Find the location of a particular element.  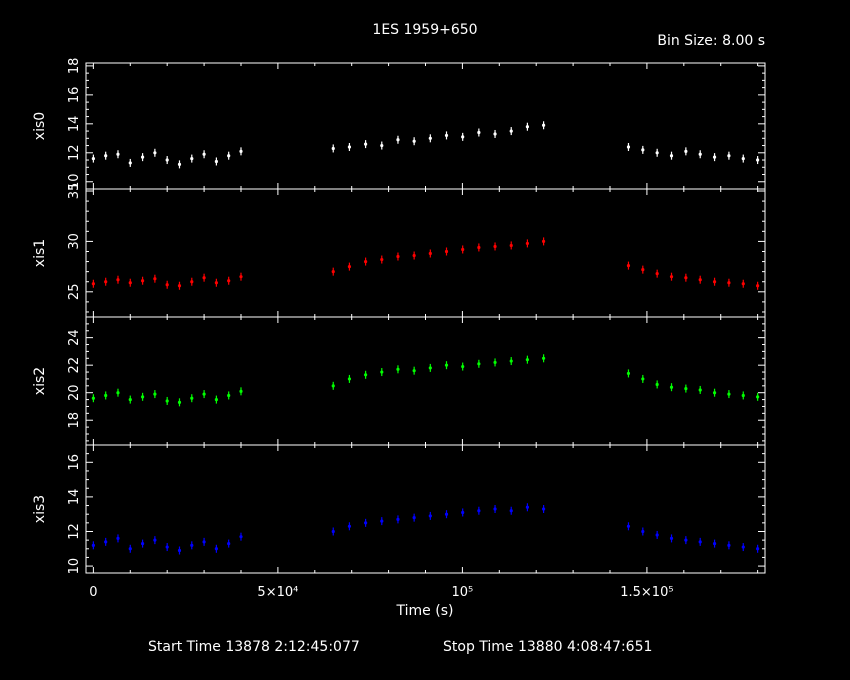

y-tick-label: 20 is located at coordinates (74, 392).